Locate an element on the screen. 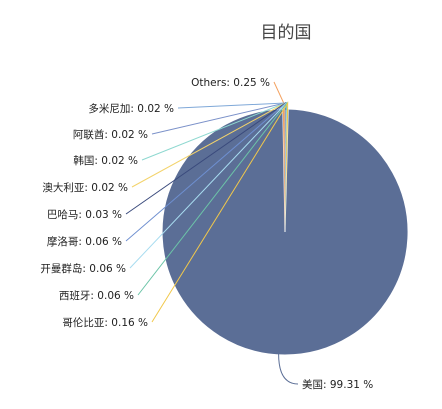 The height and width of the screenshot is (409, 442). slice-label-开曼群岛: 开曼群岛: 0.06 % is located at coordinates (83, 268).